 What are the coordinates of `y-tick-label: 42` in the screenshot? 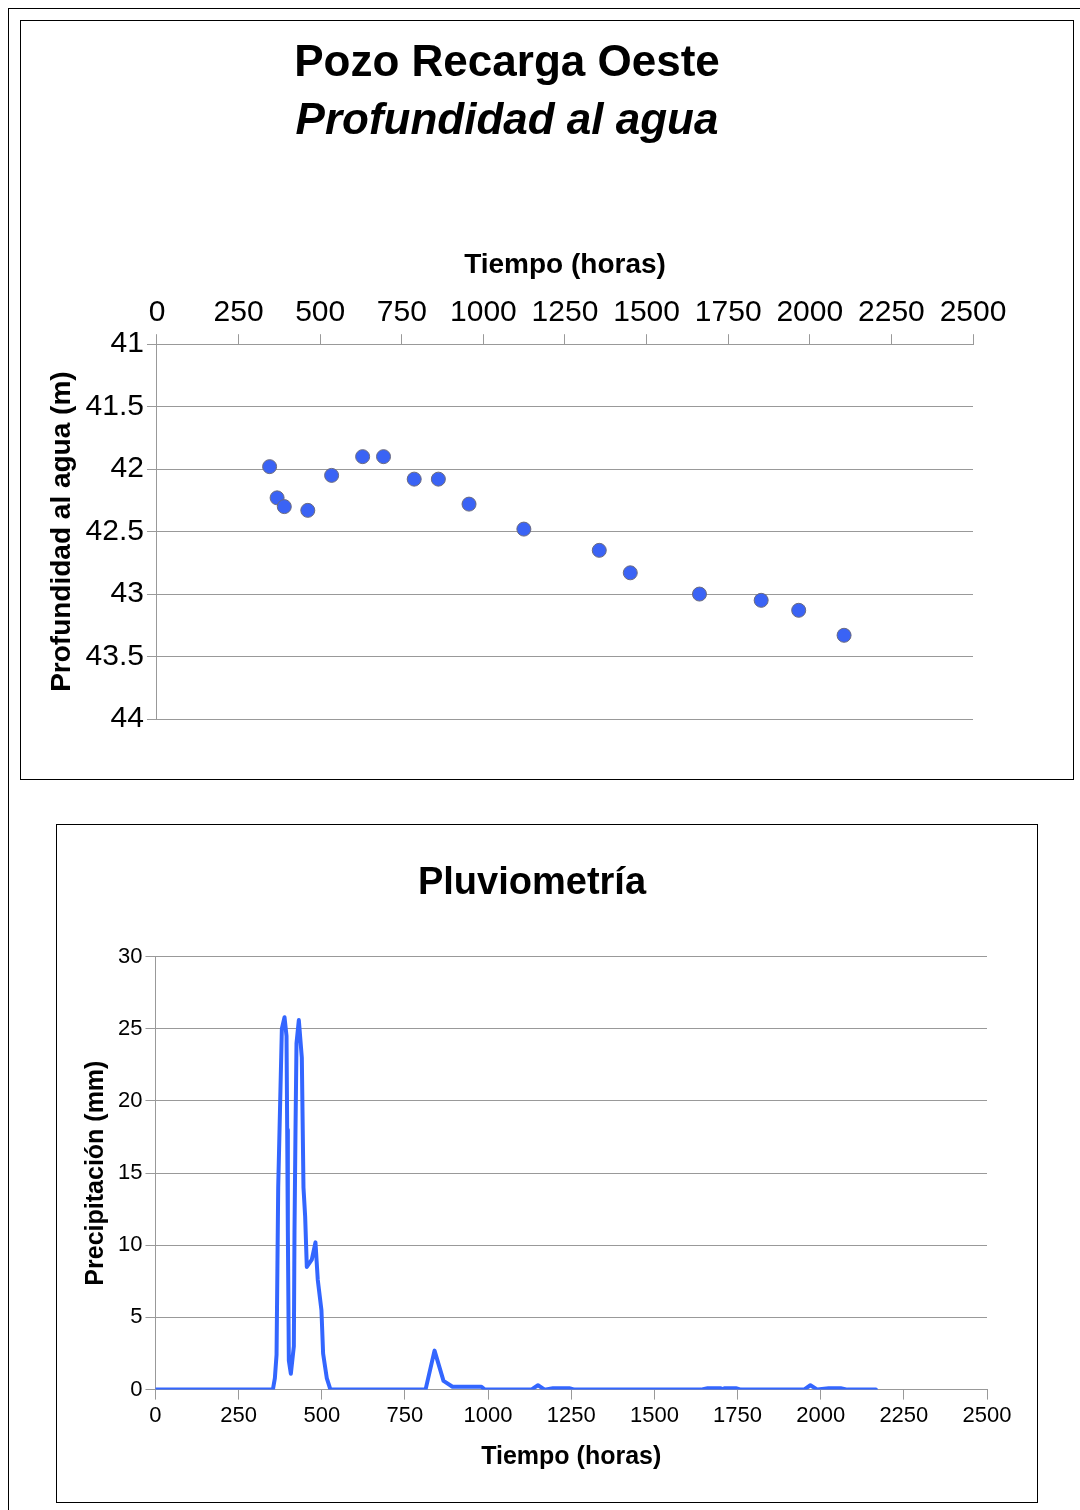 It's located at (127, 467).